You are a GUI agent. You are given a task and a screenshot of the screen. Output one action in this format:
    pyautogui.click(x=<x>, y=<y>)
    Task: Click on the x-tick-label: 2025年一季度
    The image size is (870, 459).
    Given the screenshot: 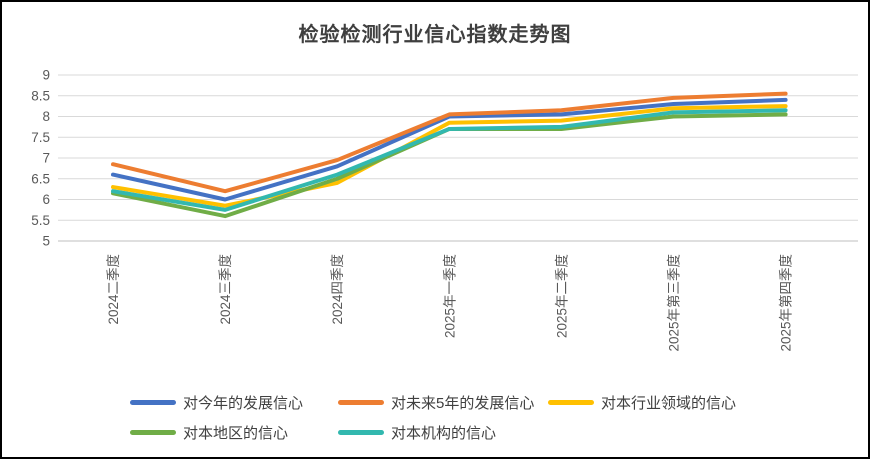 What is the action you would take?
    pyautogui.click(x=449, y=296)
    